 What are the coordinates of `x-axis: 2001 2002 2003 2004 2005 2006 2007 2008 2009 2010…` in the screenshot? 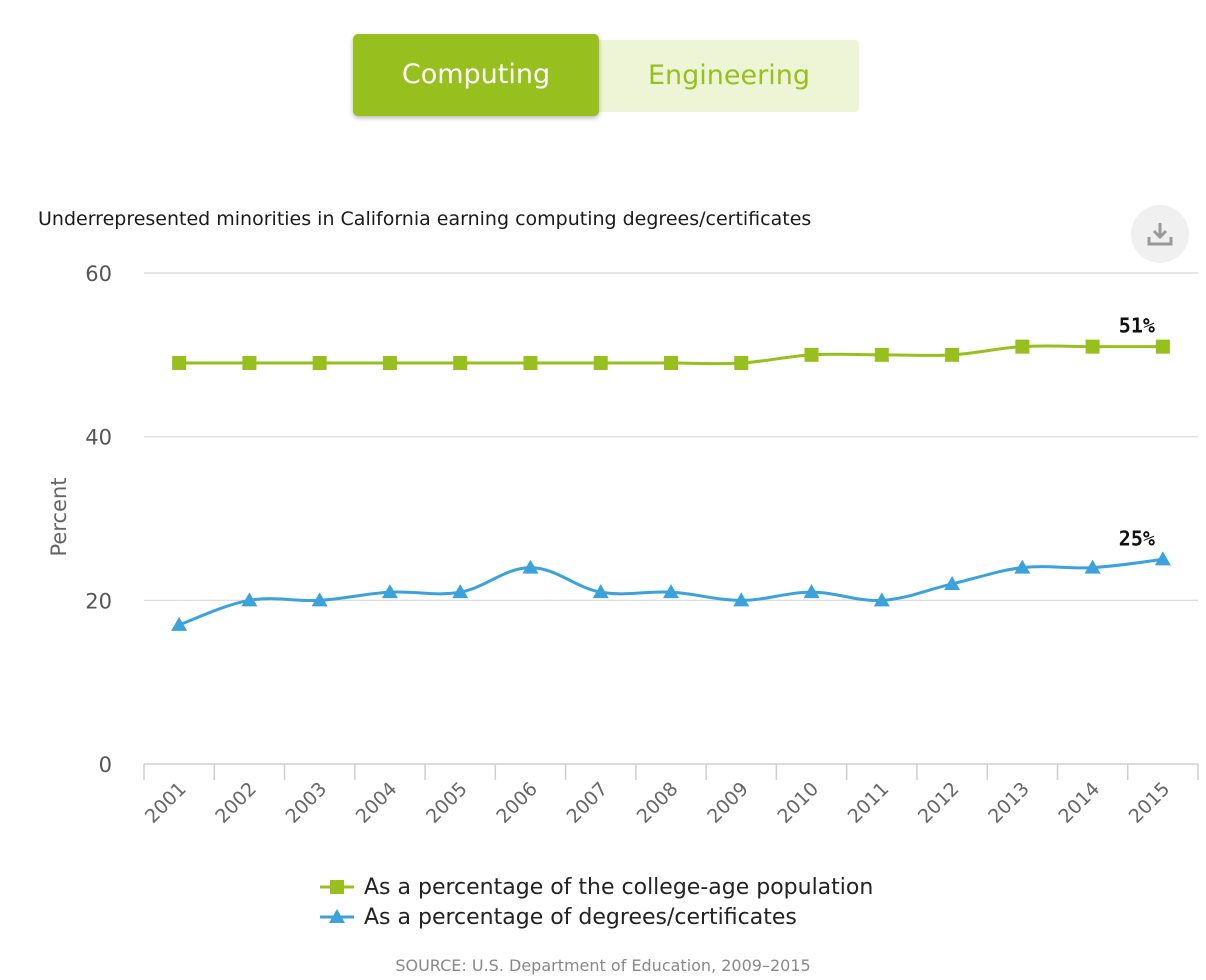 It's located at (670, 795).